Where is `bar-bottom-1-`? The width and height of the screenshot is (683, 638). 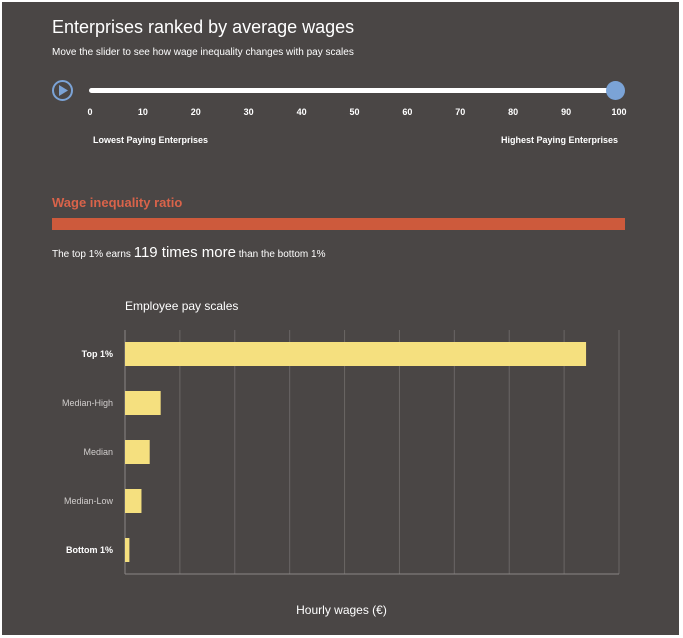
bar-bottom-1- is located at coordinates (127, 550).